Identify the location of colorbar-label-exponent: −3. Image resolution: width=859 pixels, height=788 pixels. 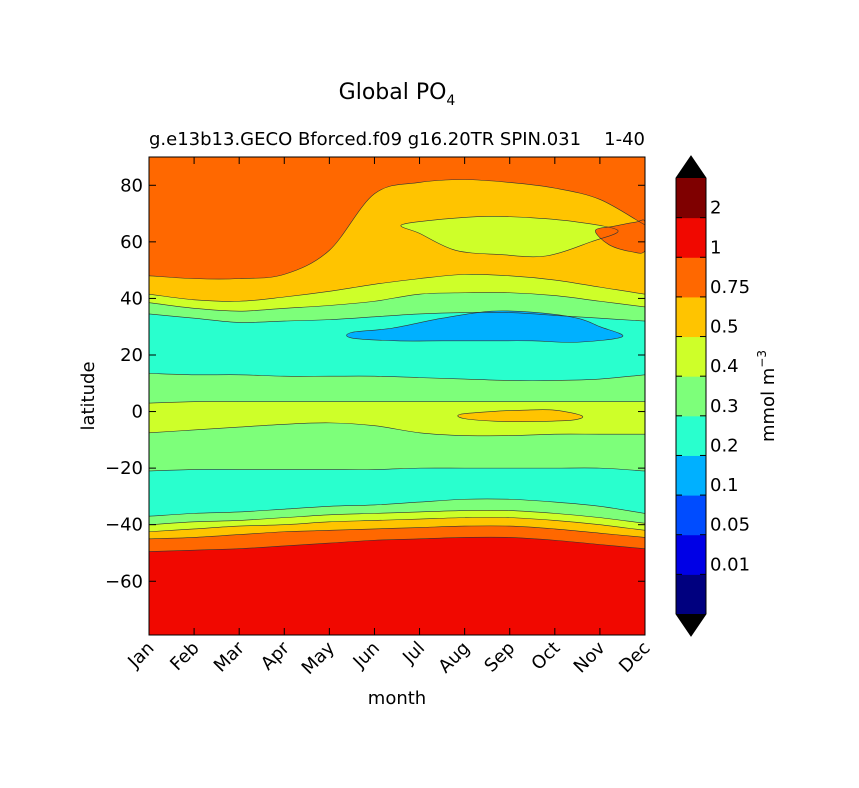
(762, 359).